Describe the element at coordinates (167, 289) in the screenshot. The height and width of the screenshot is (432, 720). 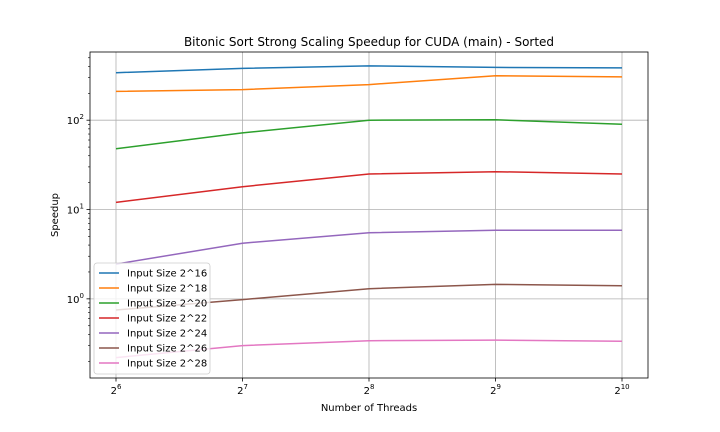
I see `legend-label: Input Size 2^18` at that location.